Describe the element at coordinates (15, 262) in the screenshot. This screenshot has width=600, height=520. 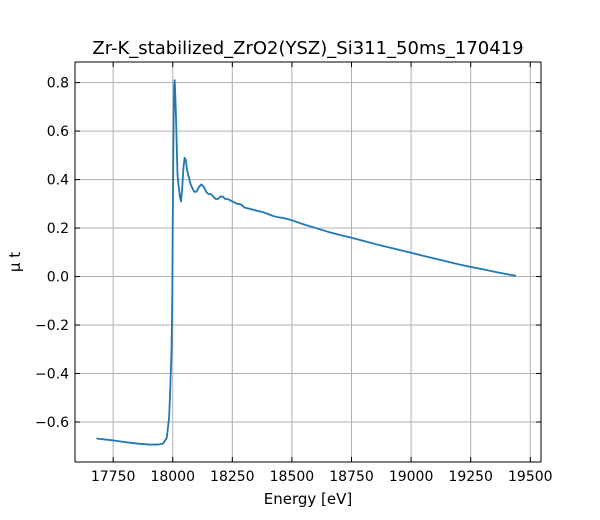
I see `y-axis-label: μ t` at that location.